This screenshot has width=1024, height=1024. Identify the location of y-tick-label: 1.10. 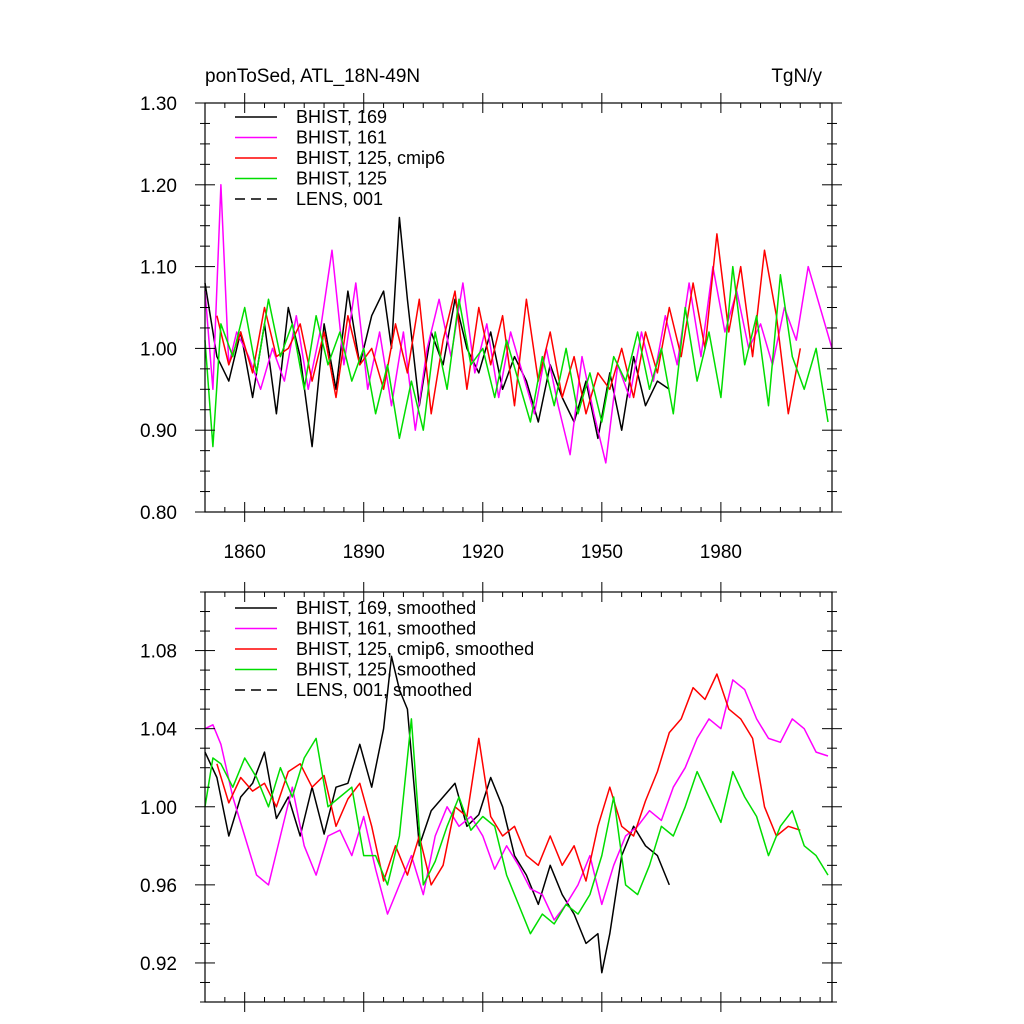
(158, 268).